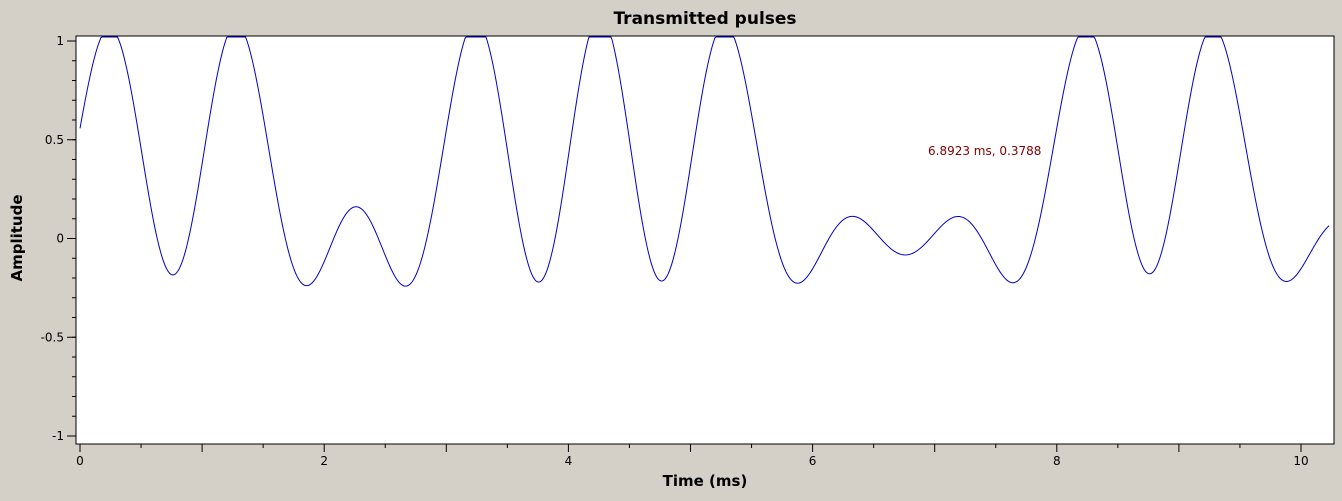 The image size is (1342, 501). I want to click on x-tick-label: 10, so click(1300, 461).